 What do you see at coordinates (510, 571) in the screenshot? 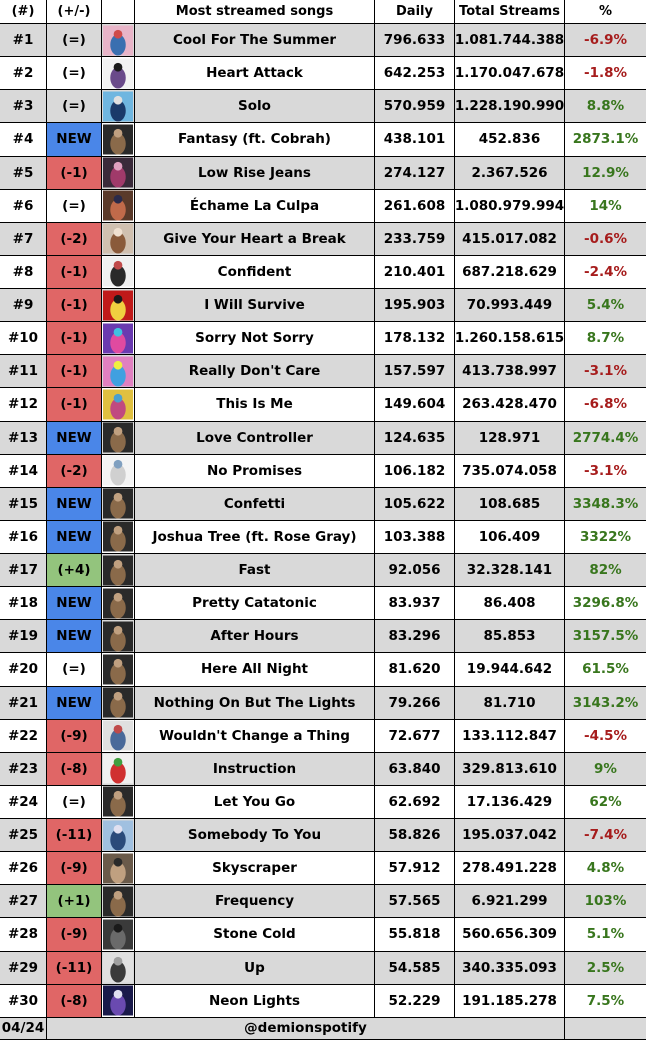
I see `total-streams-cell: 32.328.141` at bounding box center [510, 571].